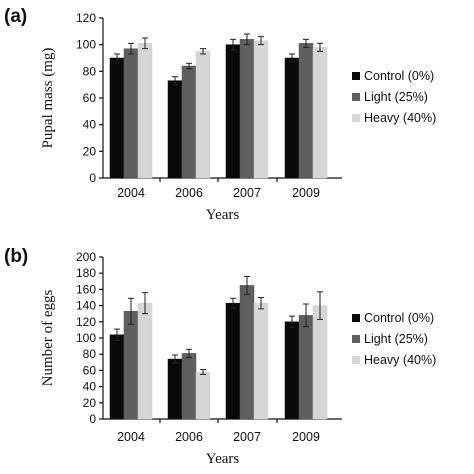 The height and width of the screenshot is (474, 474). I want to click on y-tick-label: 180, so click(86, 273).